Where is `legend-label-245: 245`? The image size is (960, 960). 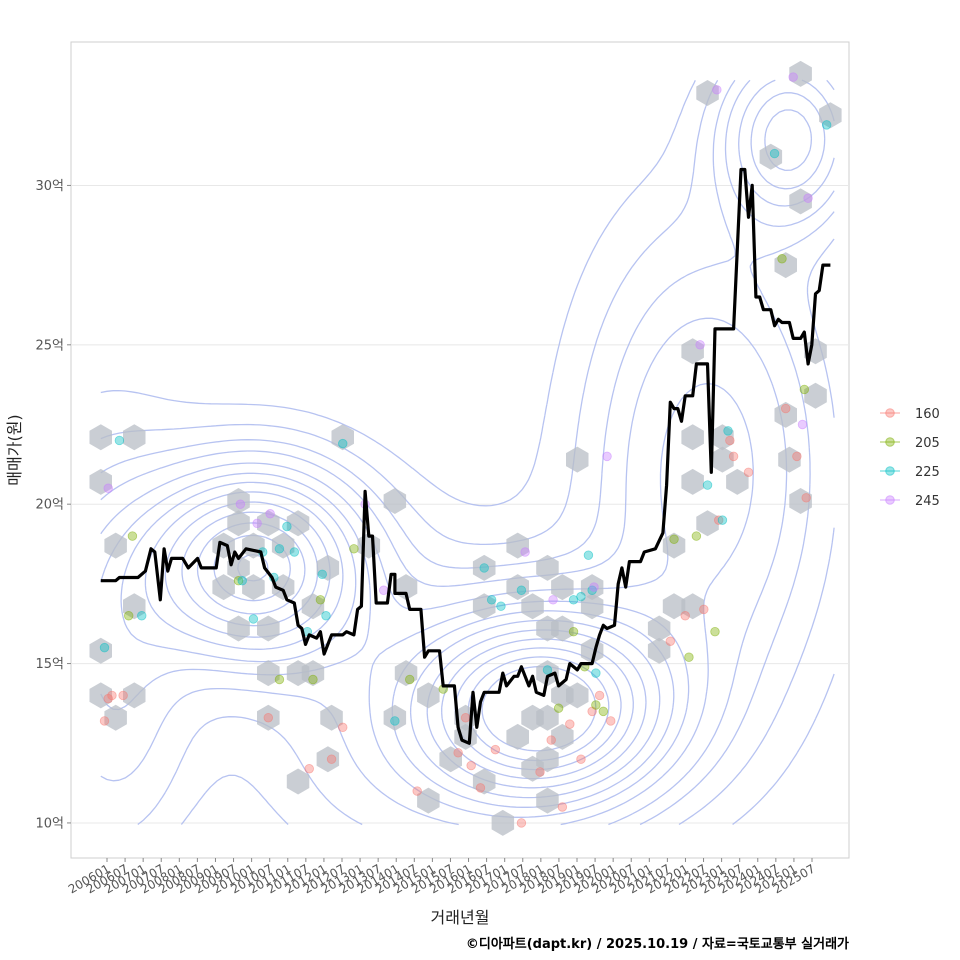 legend-label-245: 245 is located at coordinates (927, 501).